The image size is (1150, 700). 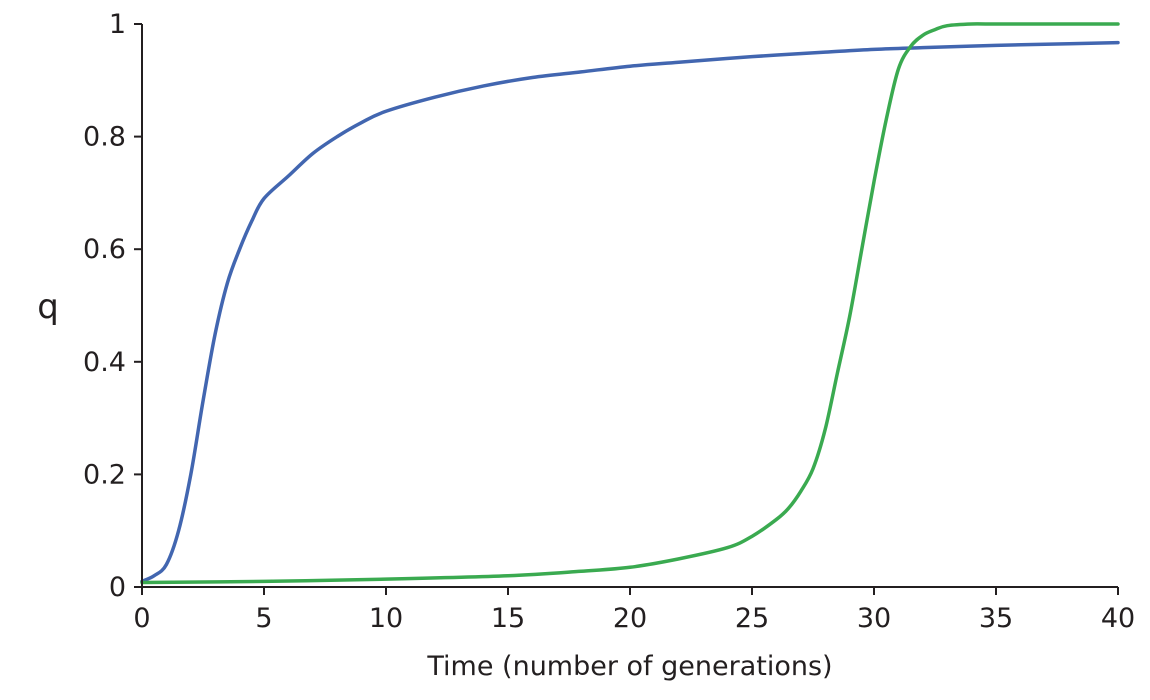 What do you see at coordinates (112, 306) in the screenshot?
I see `y-axis-ticks: 0 0.2 0.4 0.6 0.8 1` at bounding box center [112, 306].